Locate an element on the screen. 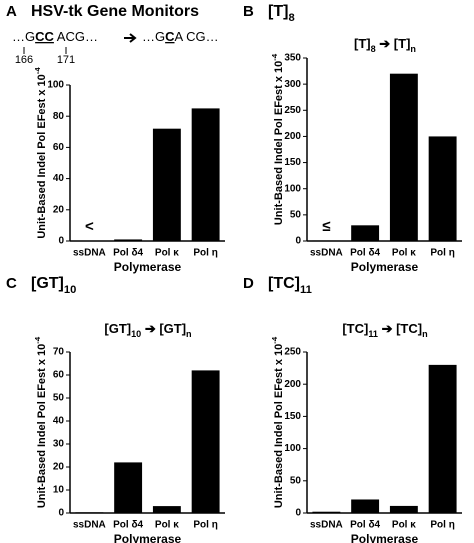 The height and width of the screenshot is (543, 474). y-tick-label: 60 is located at coordinates (59, 147).